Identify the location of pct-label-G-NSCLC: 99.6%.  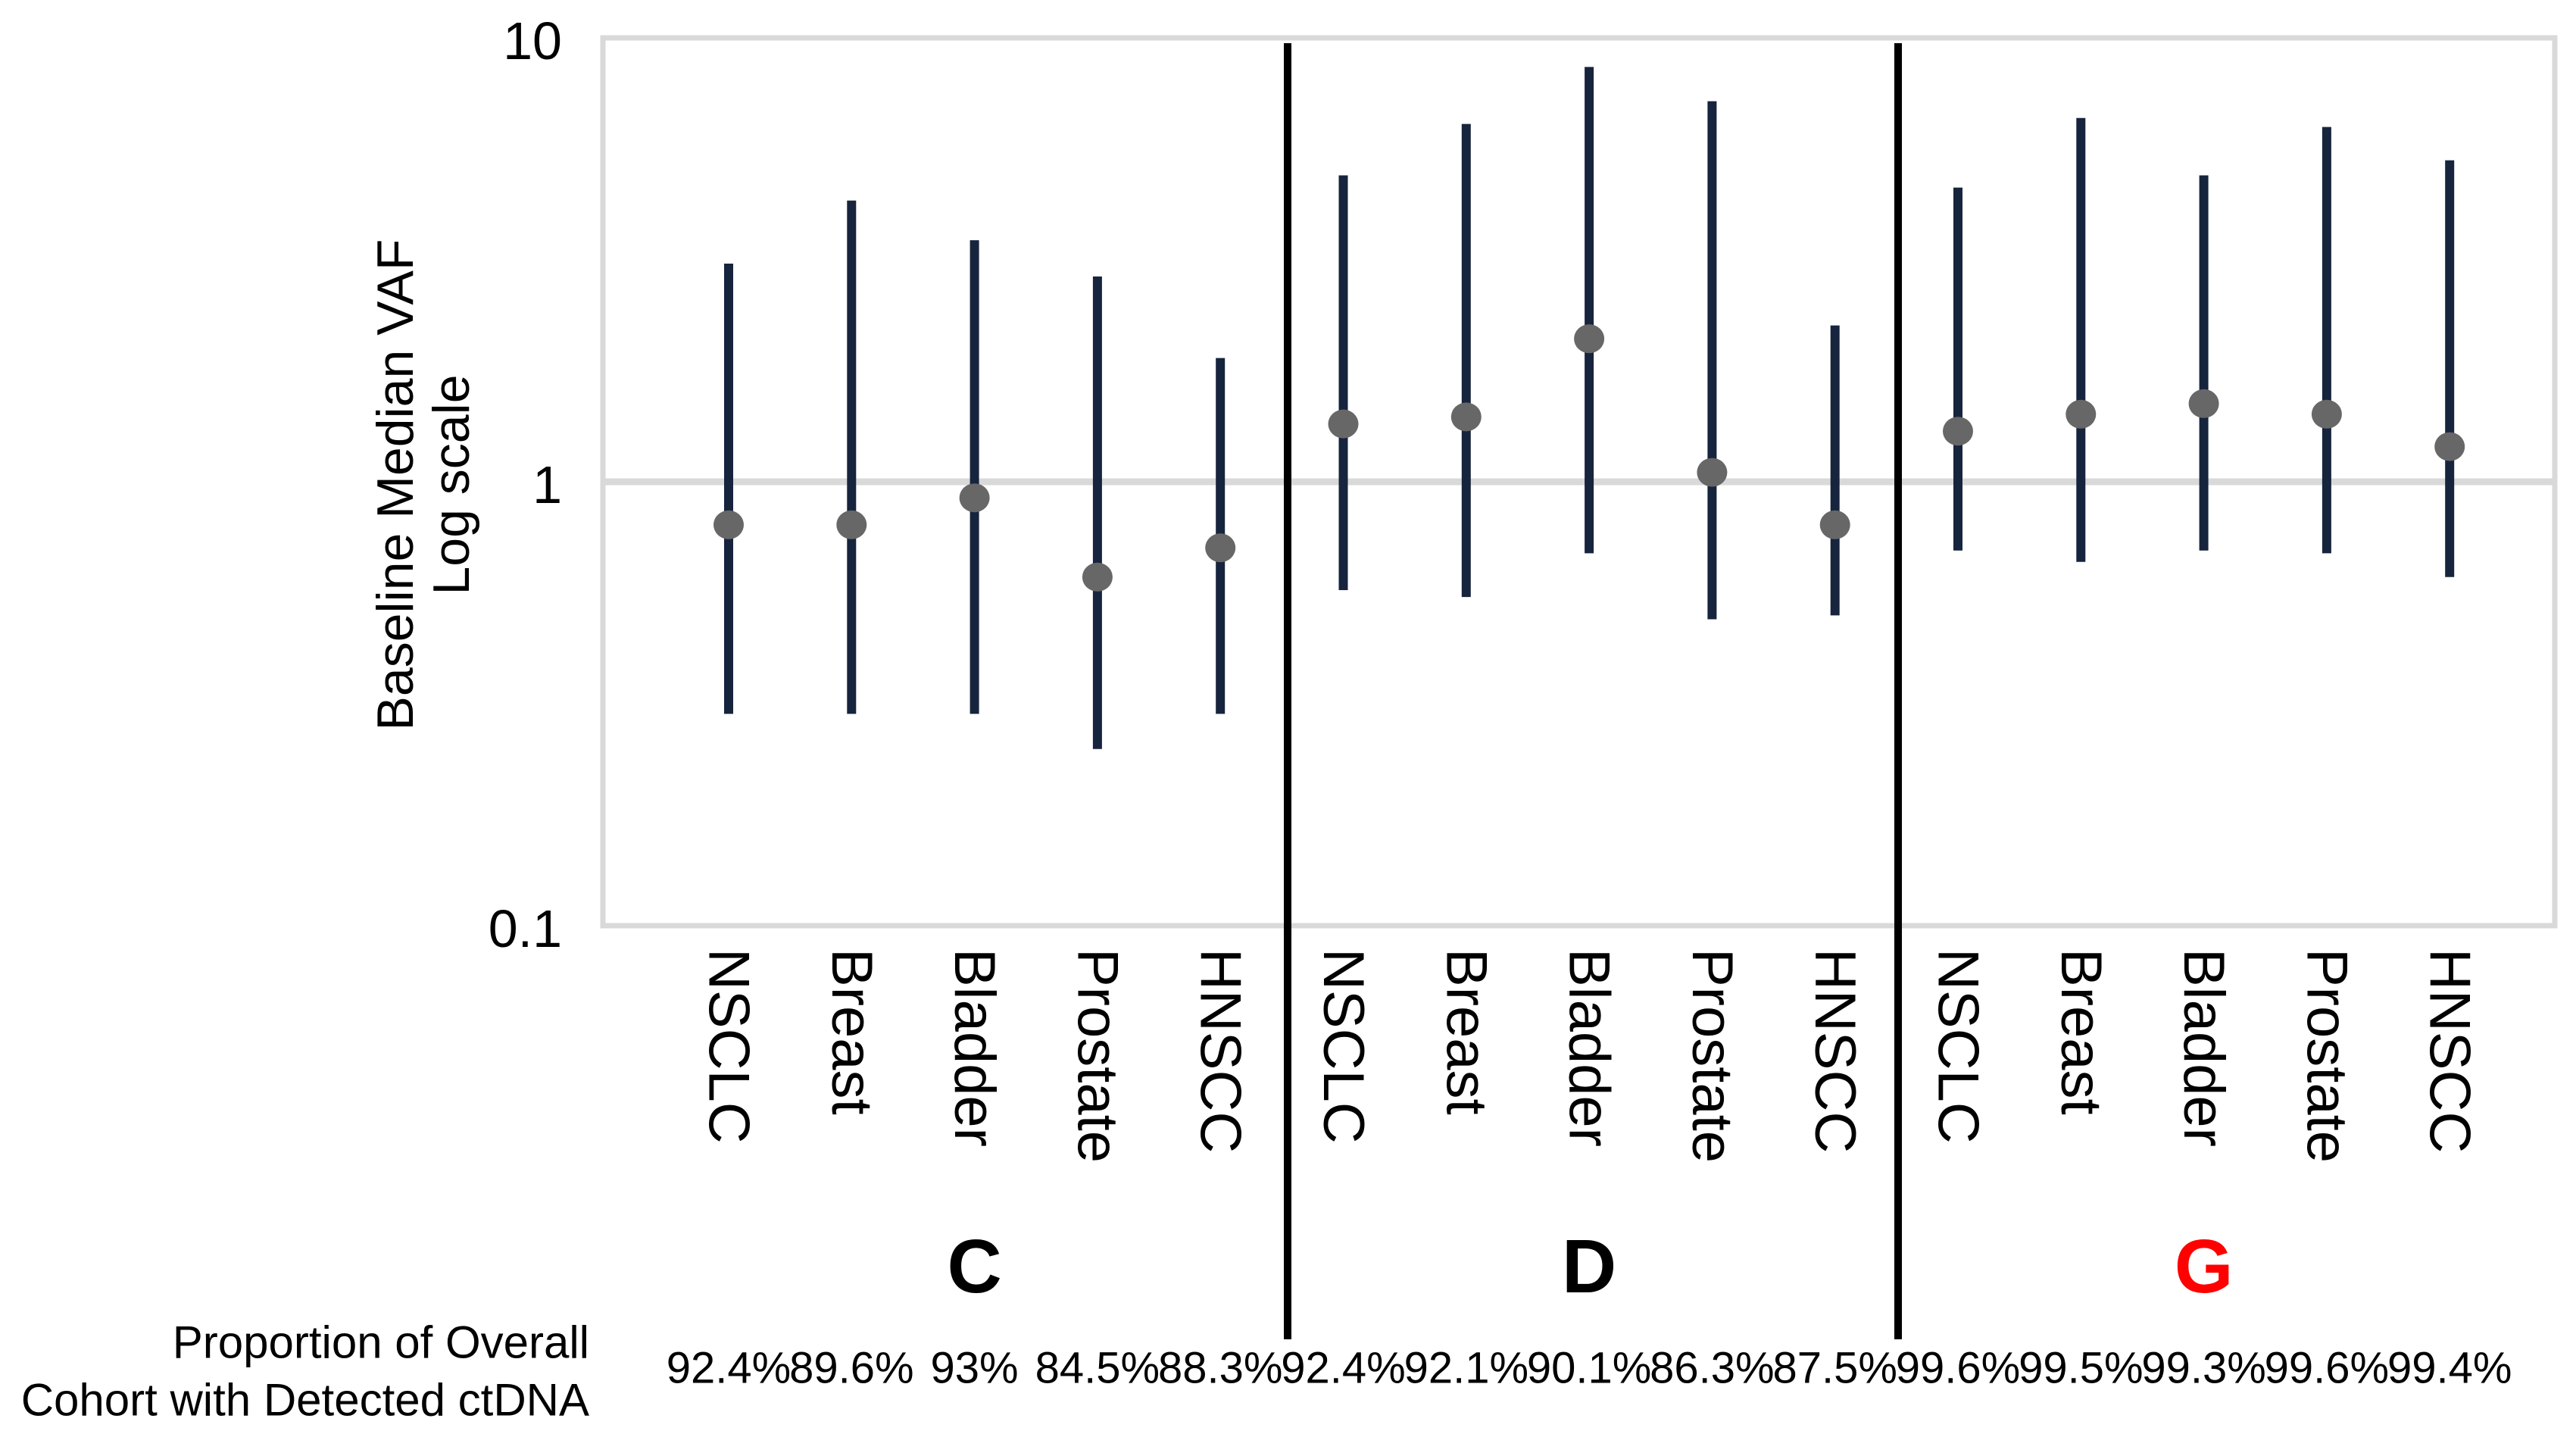
(1958, 1368).